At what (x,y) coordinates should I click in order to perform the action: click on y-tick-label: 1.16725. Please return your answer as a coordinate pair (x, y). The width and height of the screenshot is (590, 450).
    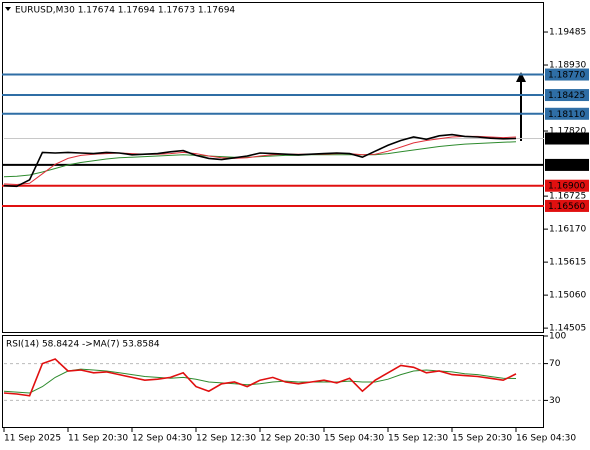
    Looking at the image, I should click on (567, 197).